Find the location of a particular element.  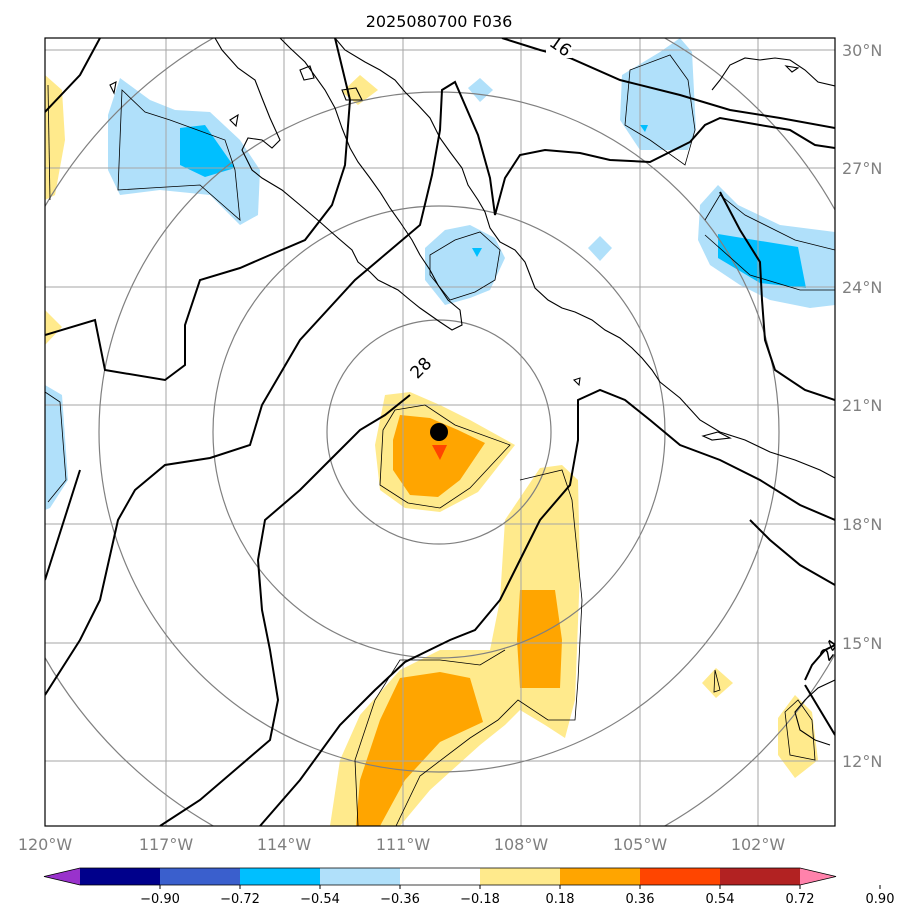

lon-tick-label: 114°W is located at coordinates (284, 844).